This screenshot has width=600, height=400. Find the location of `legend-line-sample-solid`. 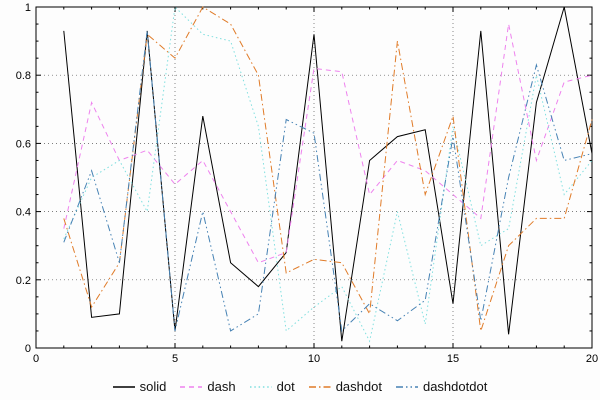

legend-line-sample-solid is located at coordinates (123, 386).